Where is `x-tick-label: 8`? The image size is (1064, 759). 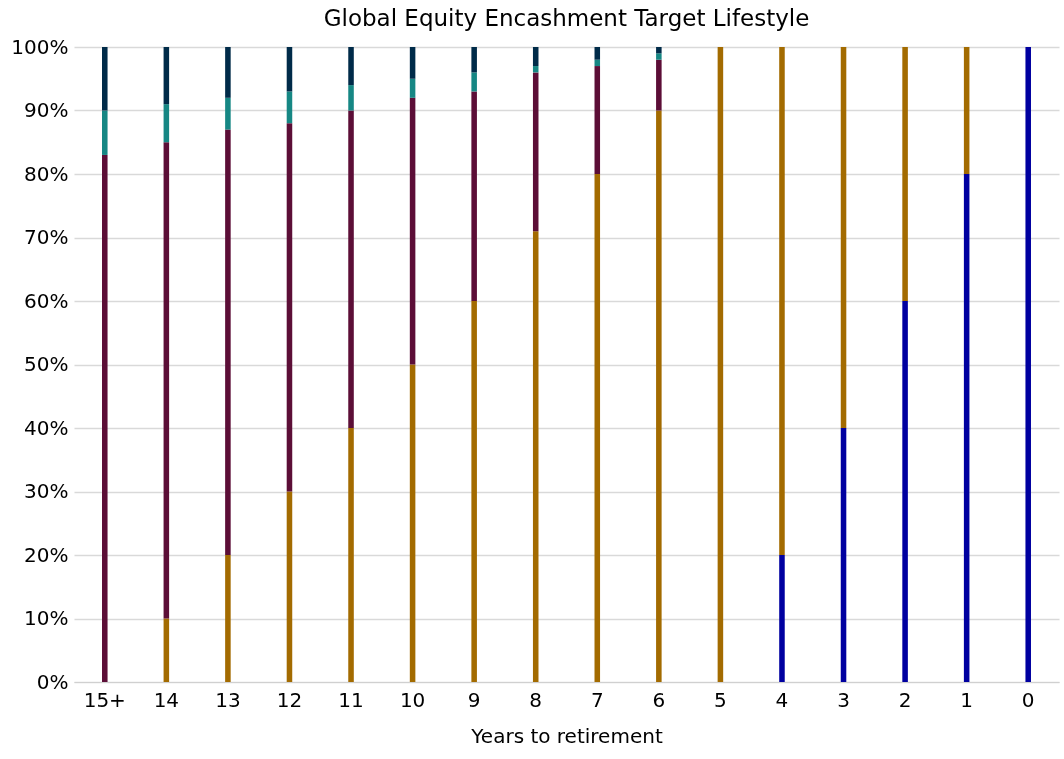
x-tick-label: 8 is located at coordinates (536, 699).